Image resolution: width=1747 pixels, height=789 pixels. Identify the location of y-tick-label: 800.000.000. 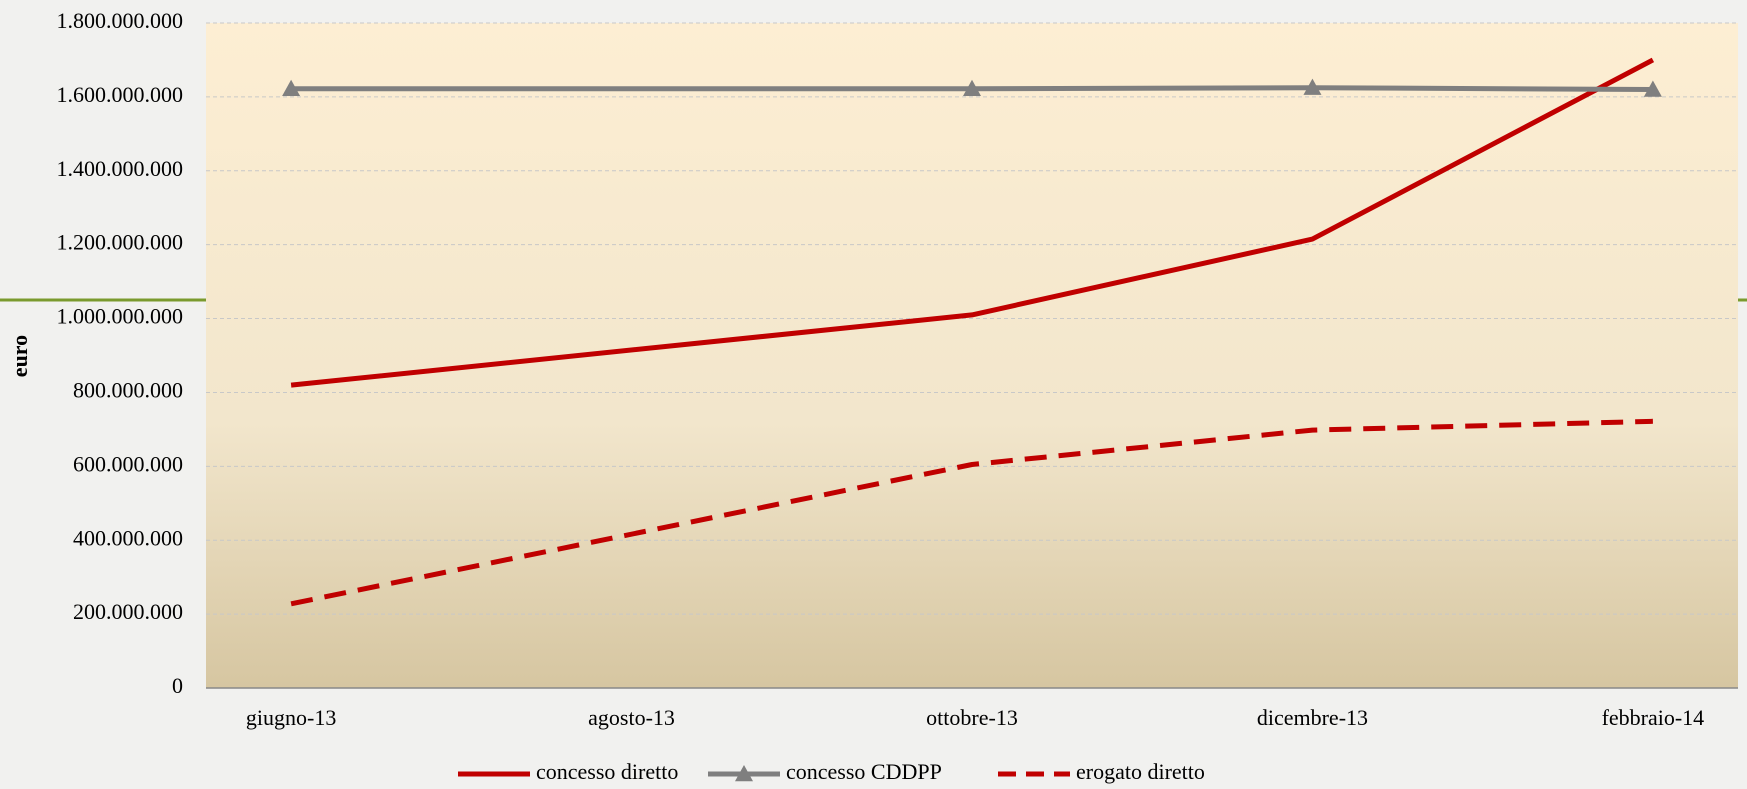
(128, 389).